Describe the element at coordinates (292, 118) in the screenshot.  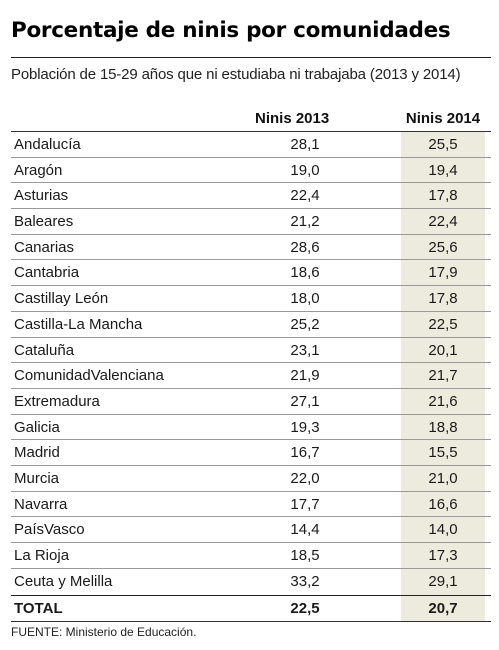
I see `column-header-2013: Ninis 2013` at that location.